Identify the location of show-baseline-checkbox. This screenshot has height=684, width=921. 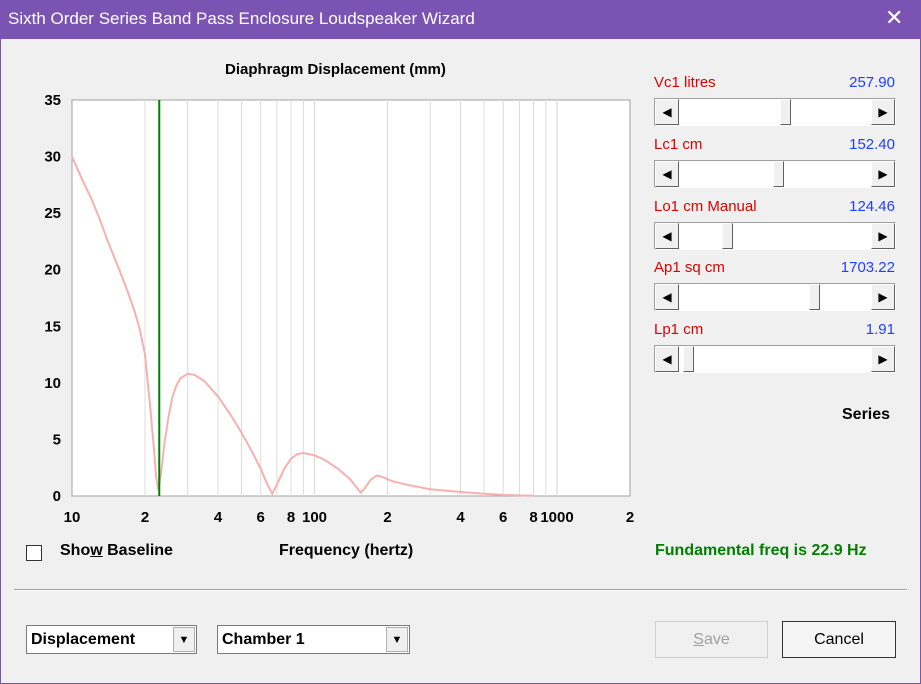
(34, 553).